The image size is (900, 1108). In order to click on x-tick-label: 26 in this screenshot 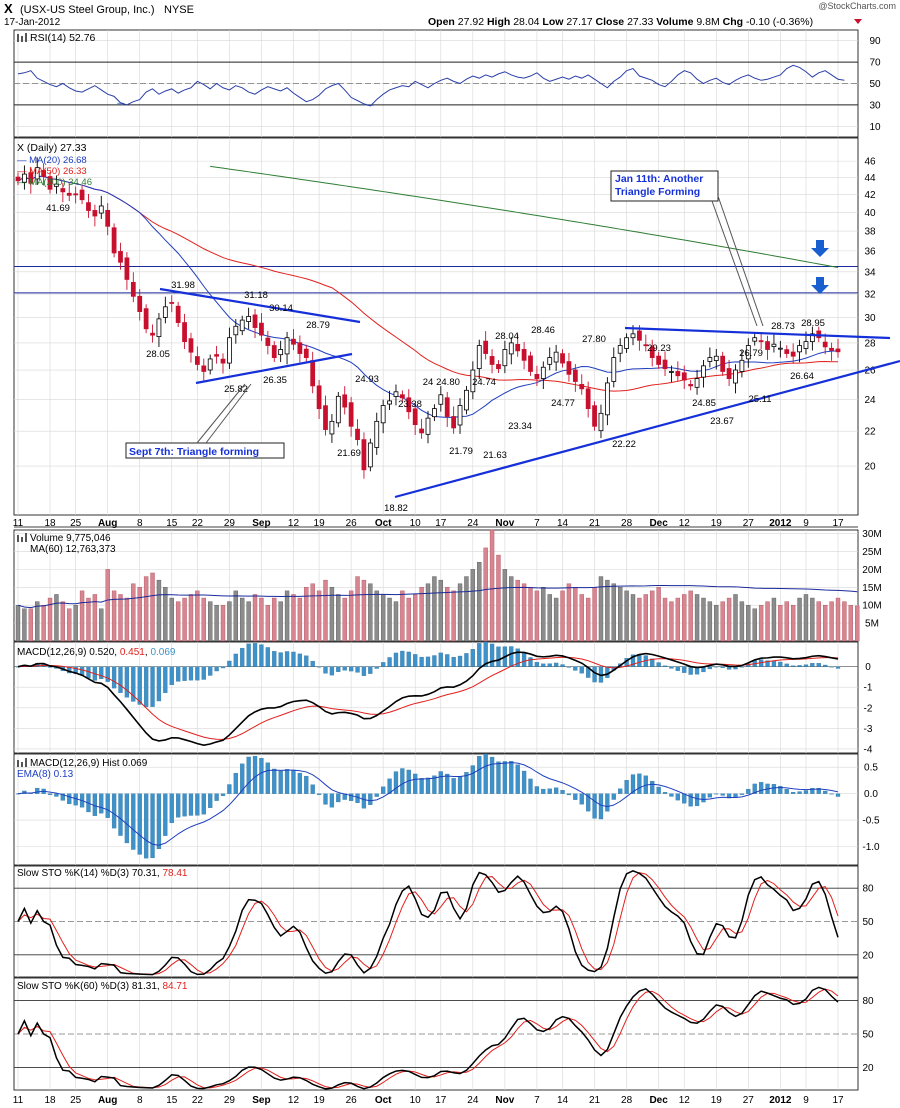, I will do `click(352, 523)`.